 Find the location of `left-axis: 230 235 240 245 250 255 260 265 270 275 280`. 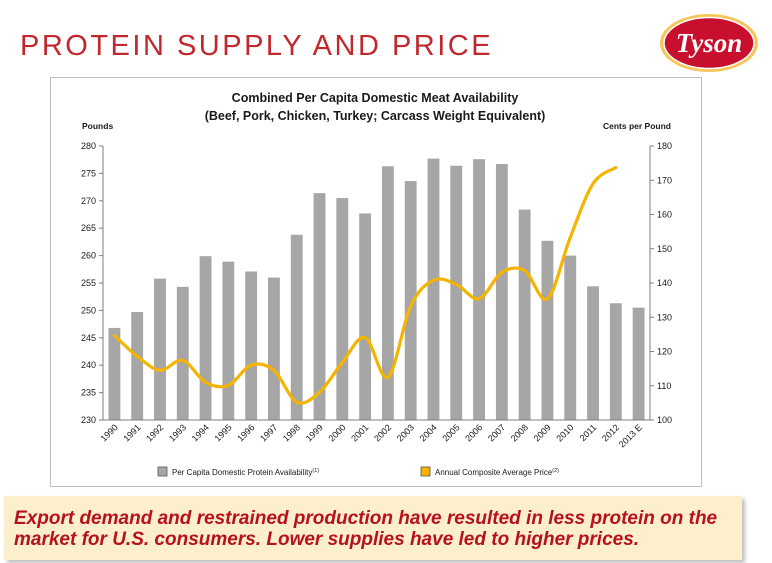

left-axis: 230 235 240 245 250 255 260 265 270 275 280 is located at coordinates (92, 283).